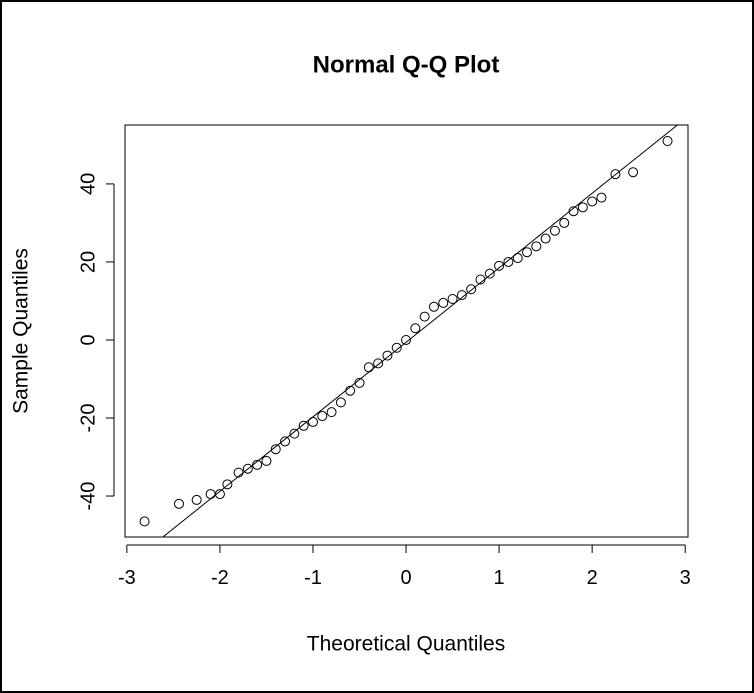  Describe the element at coordinates (499, 578) in the screenshot. I see `x-tick-label: 1` at that location.